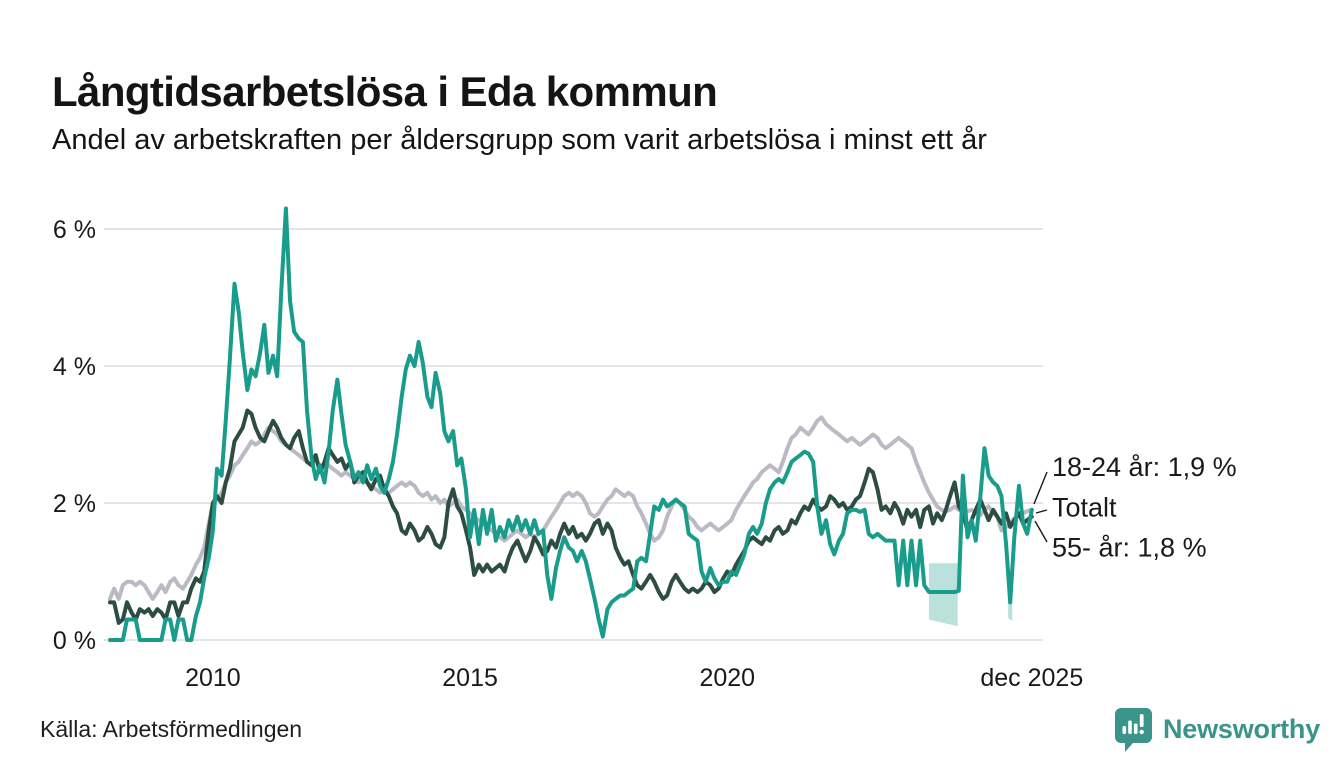  What do you see at coordinates (970, 595) in the screenshot?
I see `uncertainty-bands` at bounding box center [970, 595].